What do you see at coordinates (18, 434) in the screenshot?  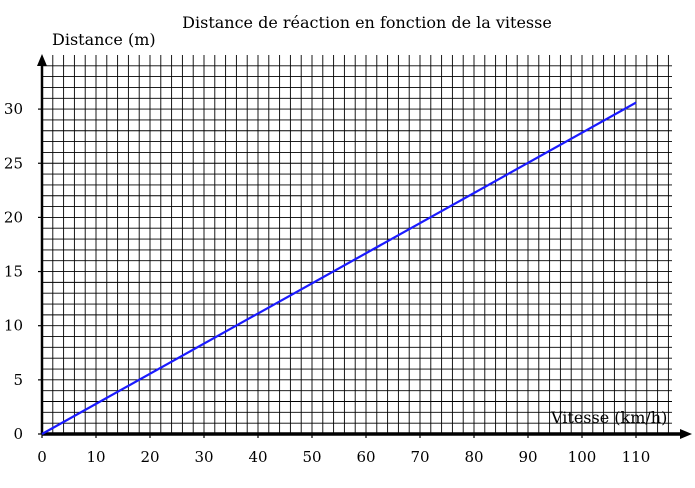 I see `y-tick-label: 0` at bounding box center [18, 434].